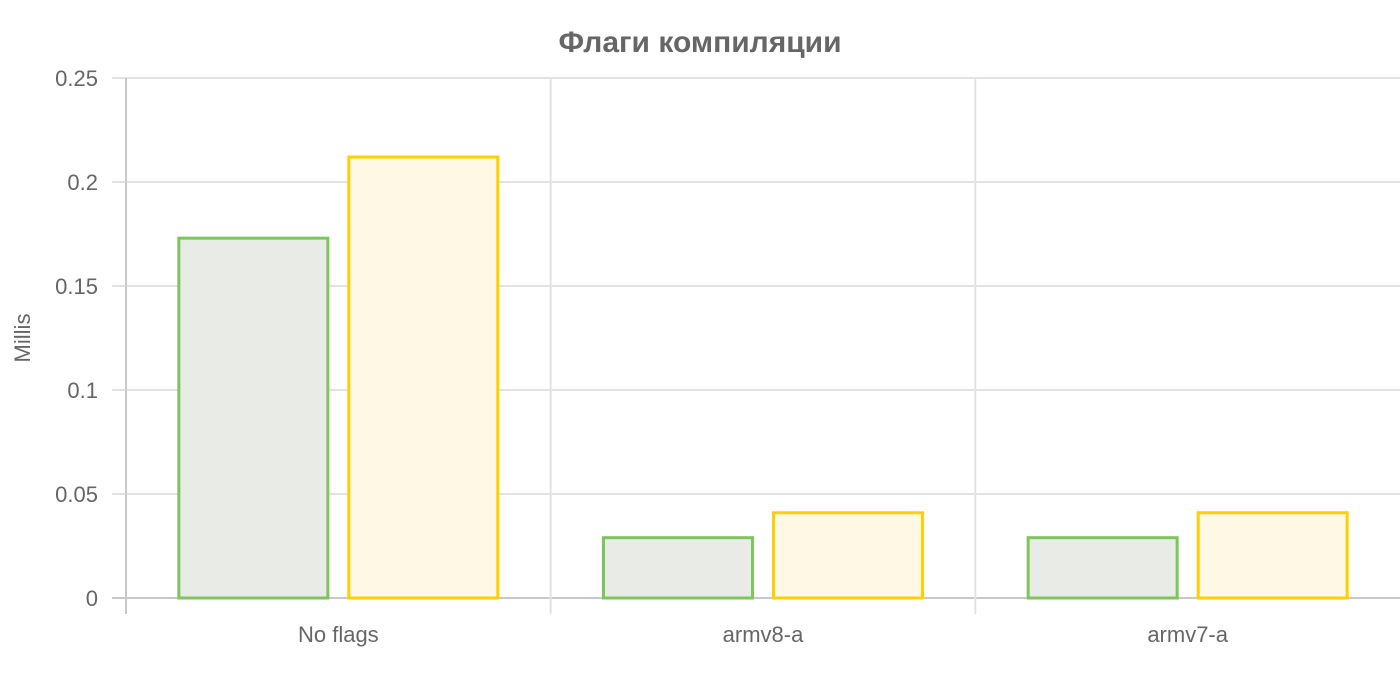 The image size is (1400, 700). I want to click on y-tick-label: 0.25, so click(76, 78).